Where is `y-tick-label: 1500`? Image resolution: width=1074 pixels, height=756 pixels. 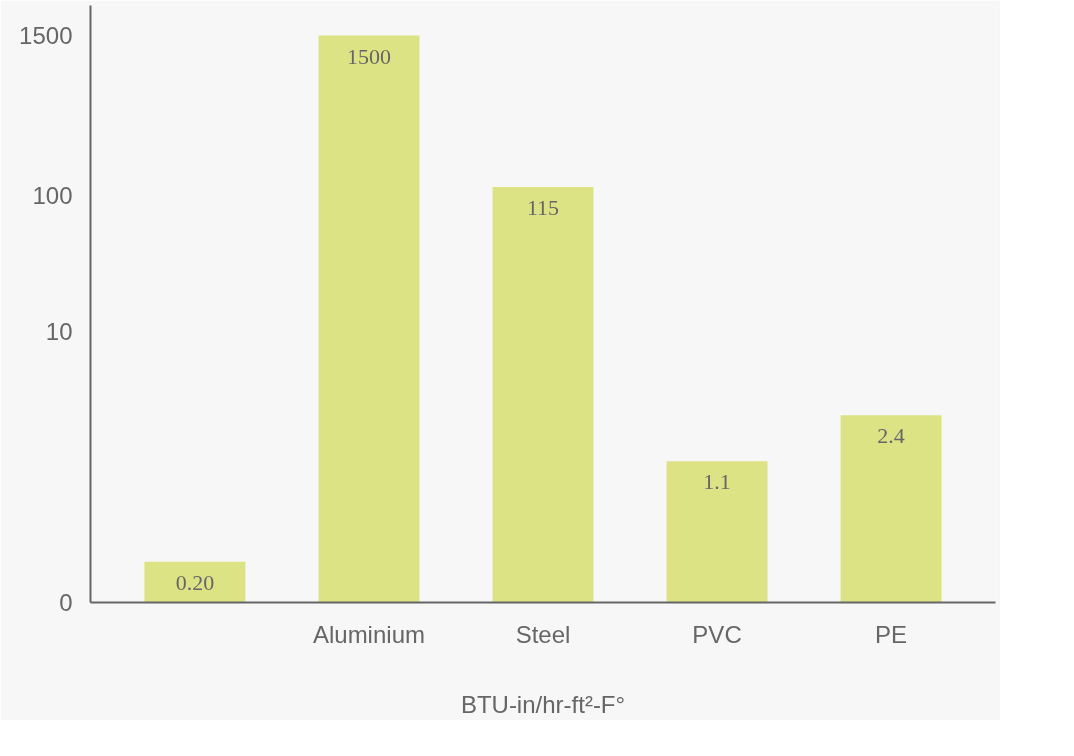
y-tick-label: 1500 is located at coordinates (46, 36).